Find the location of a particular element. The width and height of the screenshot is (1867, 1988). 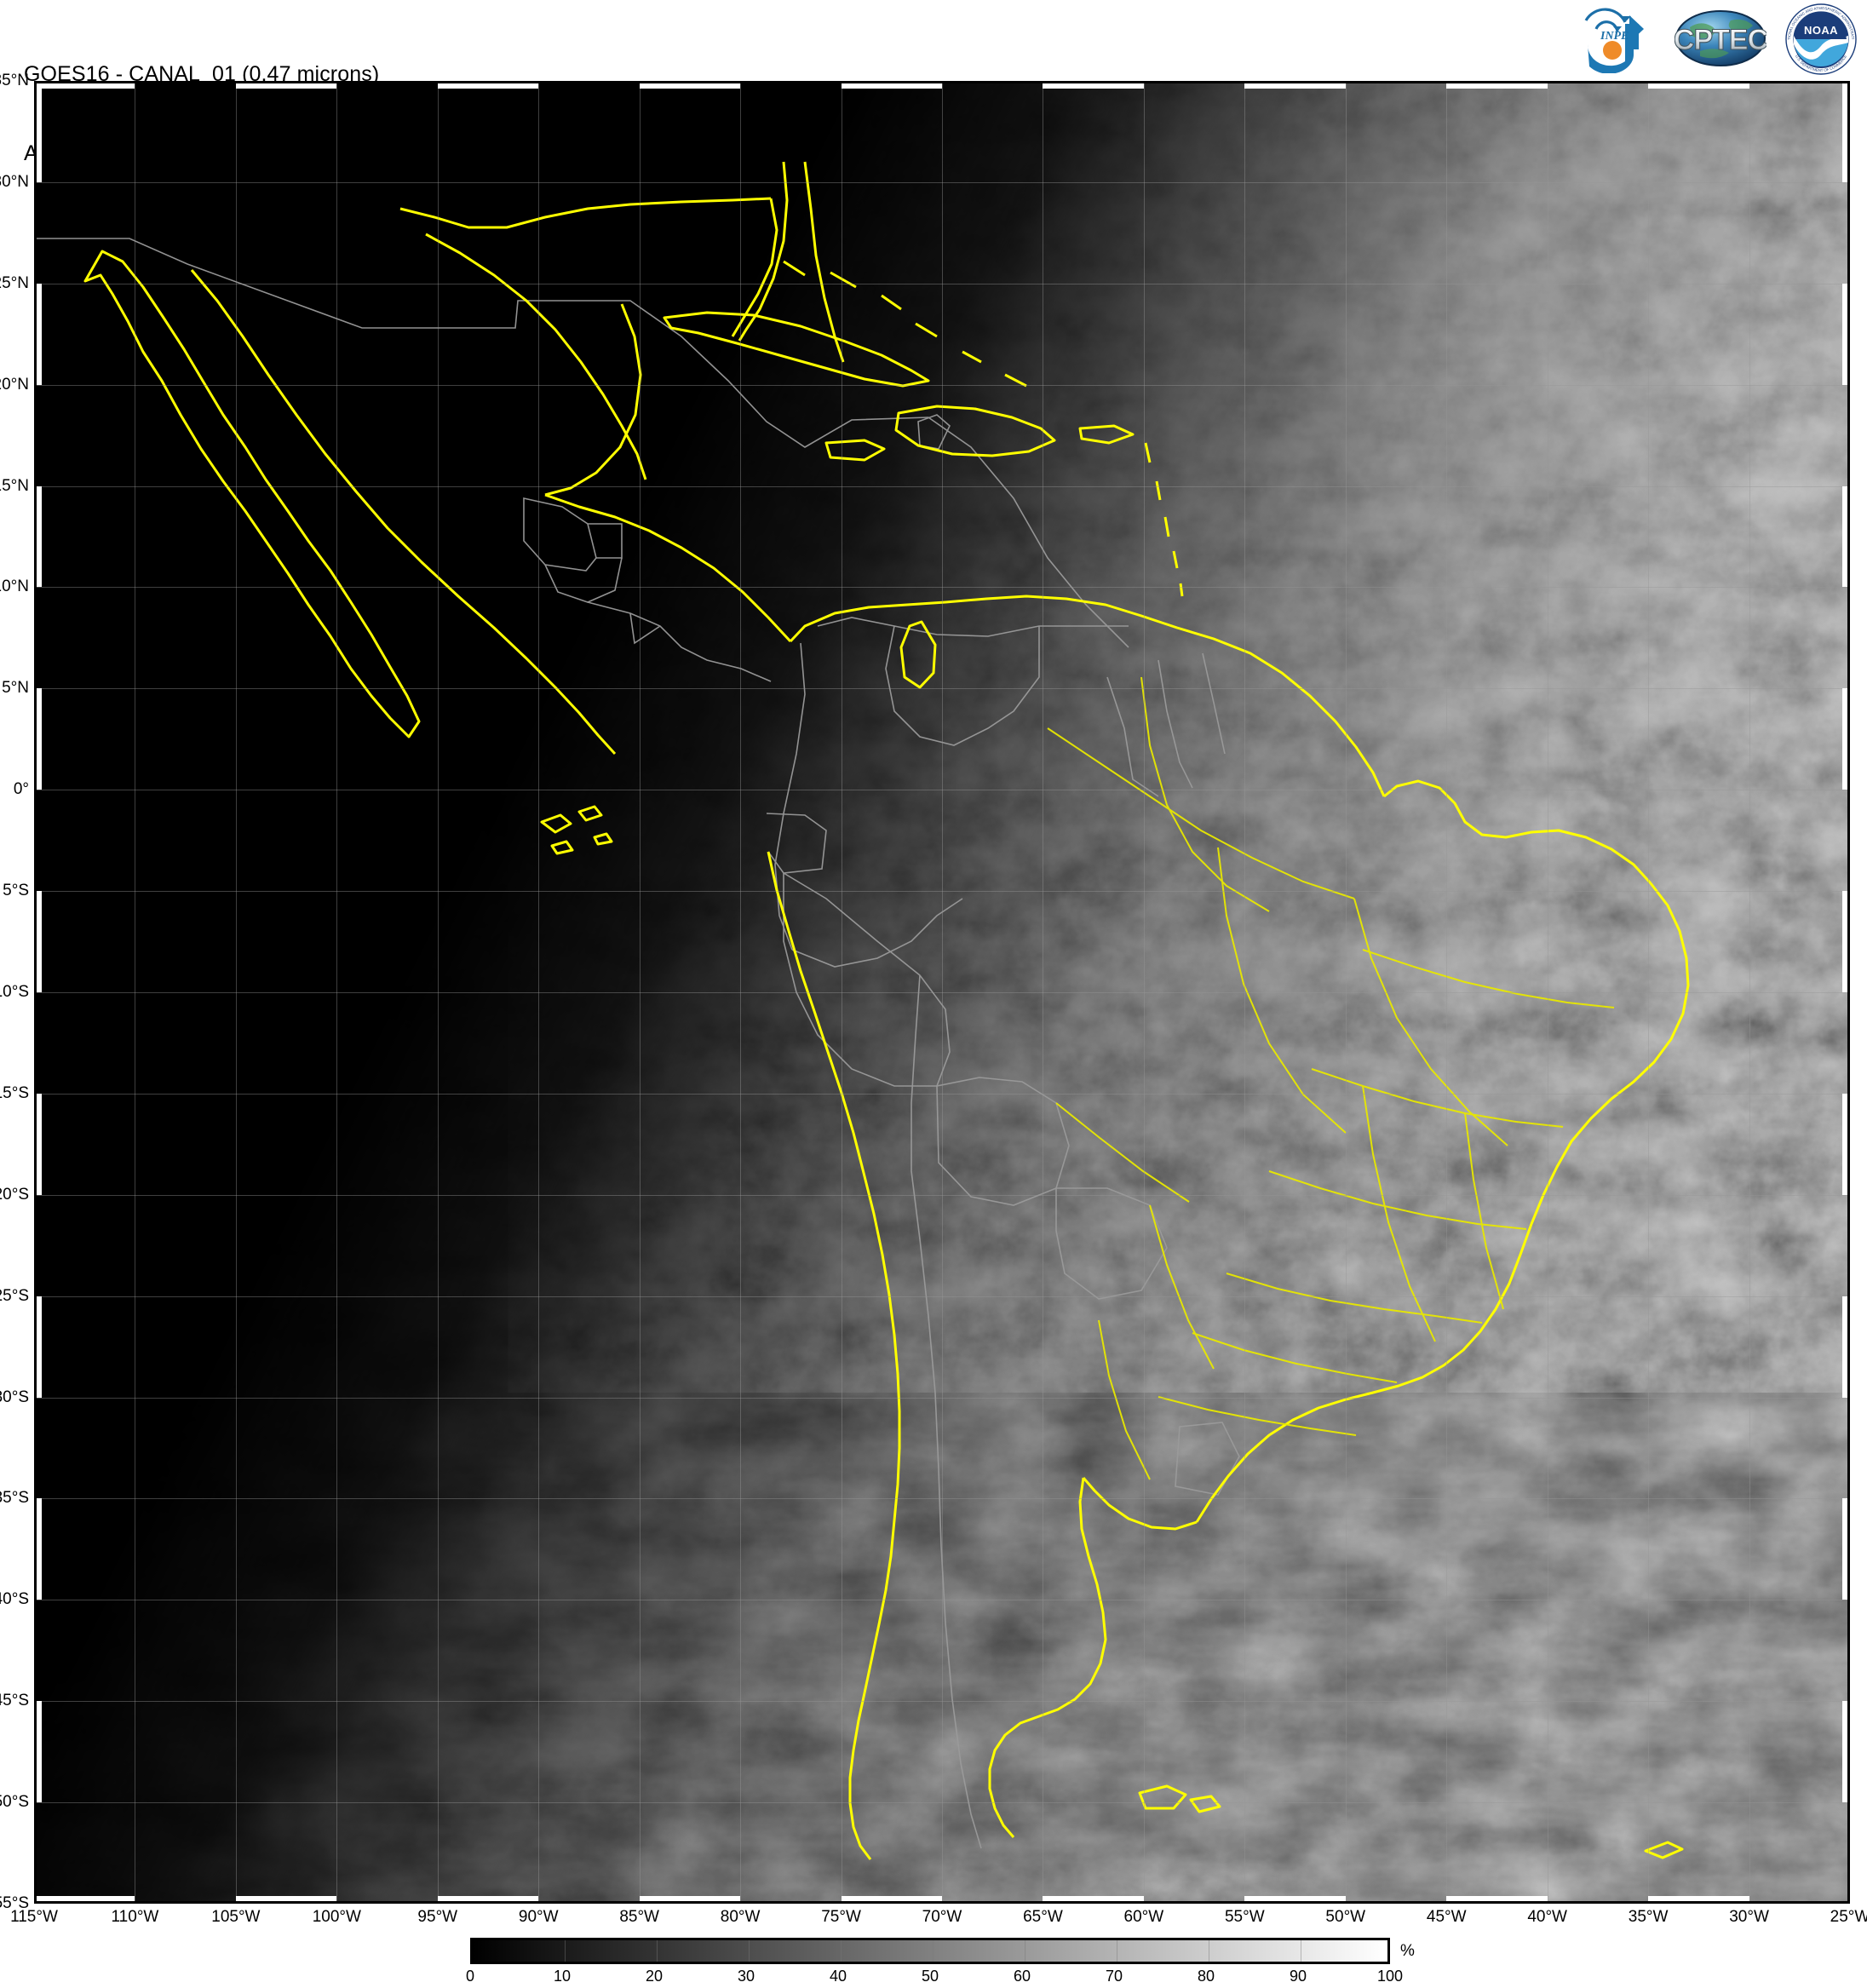

latitude-label: 30°S is located at coordinates (14, 1397).